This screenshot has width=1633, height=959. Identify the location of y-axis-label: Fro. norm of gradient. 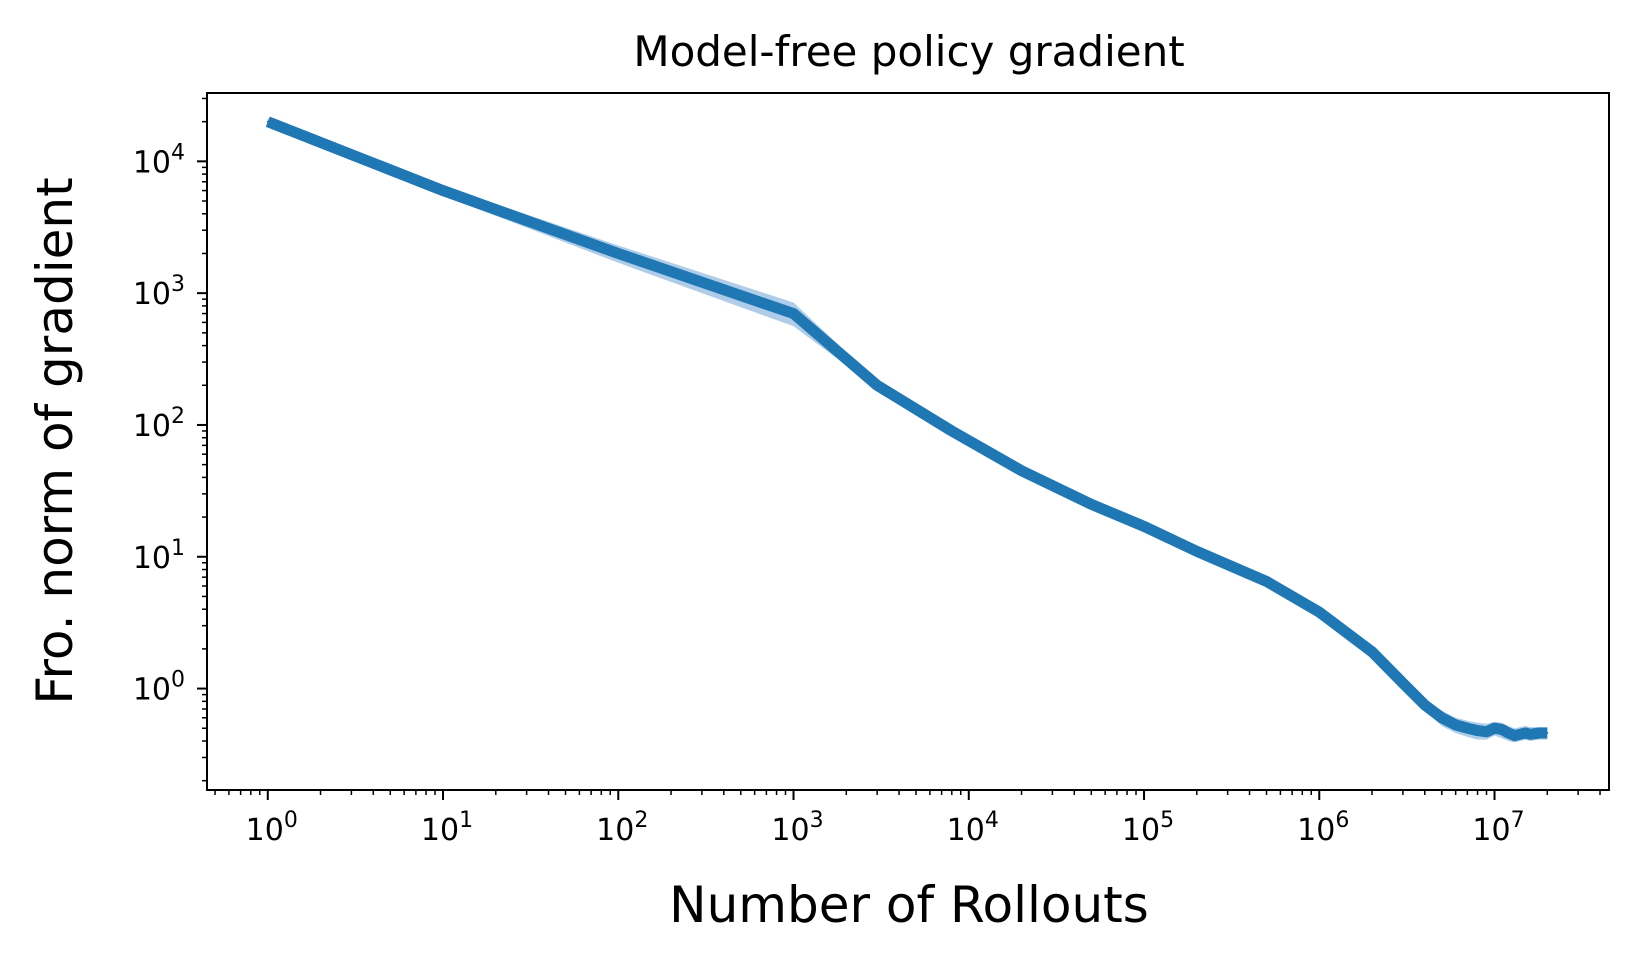
(55, 440).